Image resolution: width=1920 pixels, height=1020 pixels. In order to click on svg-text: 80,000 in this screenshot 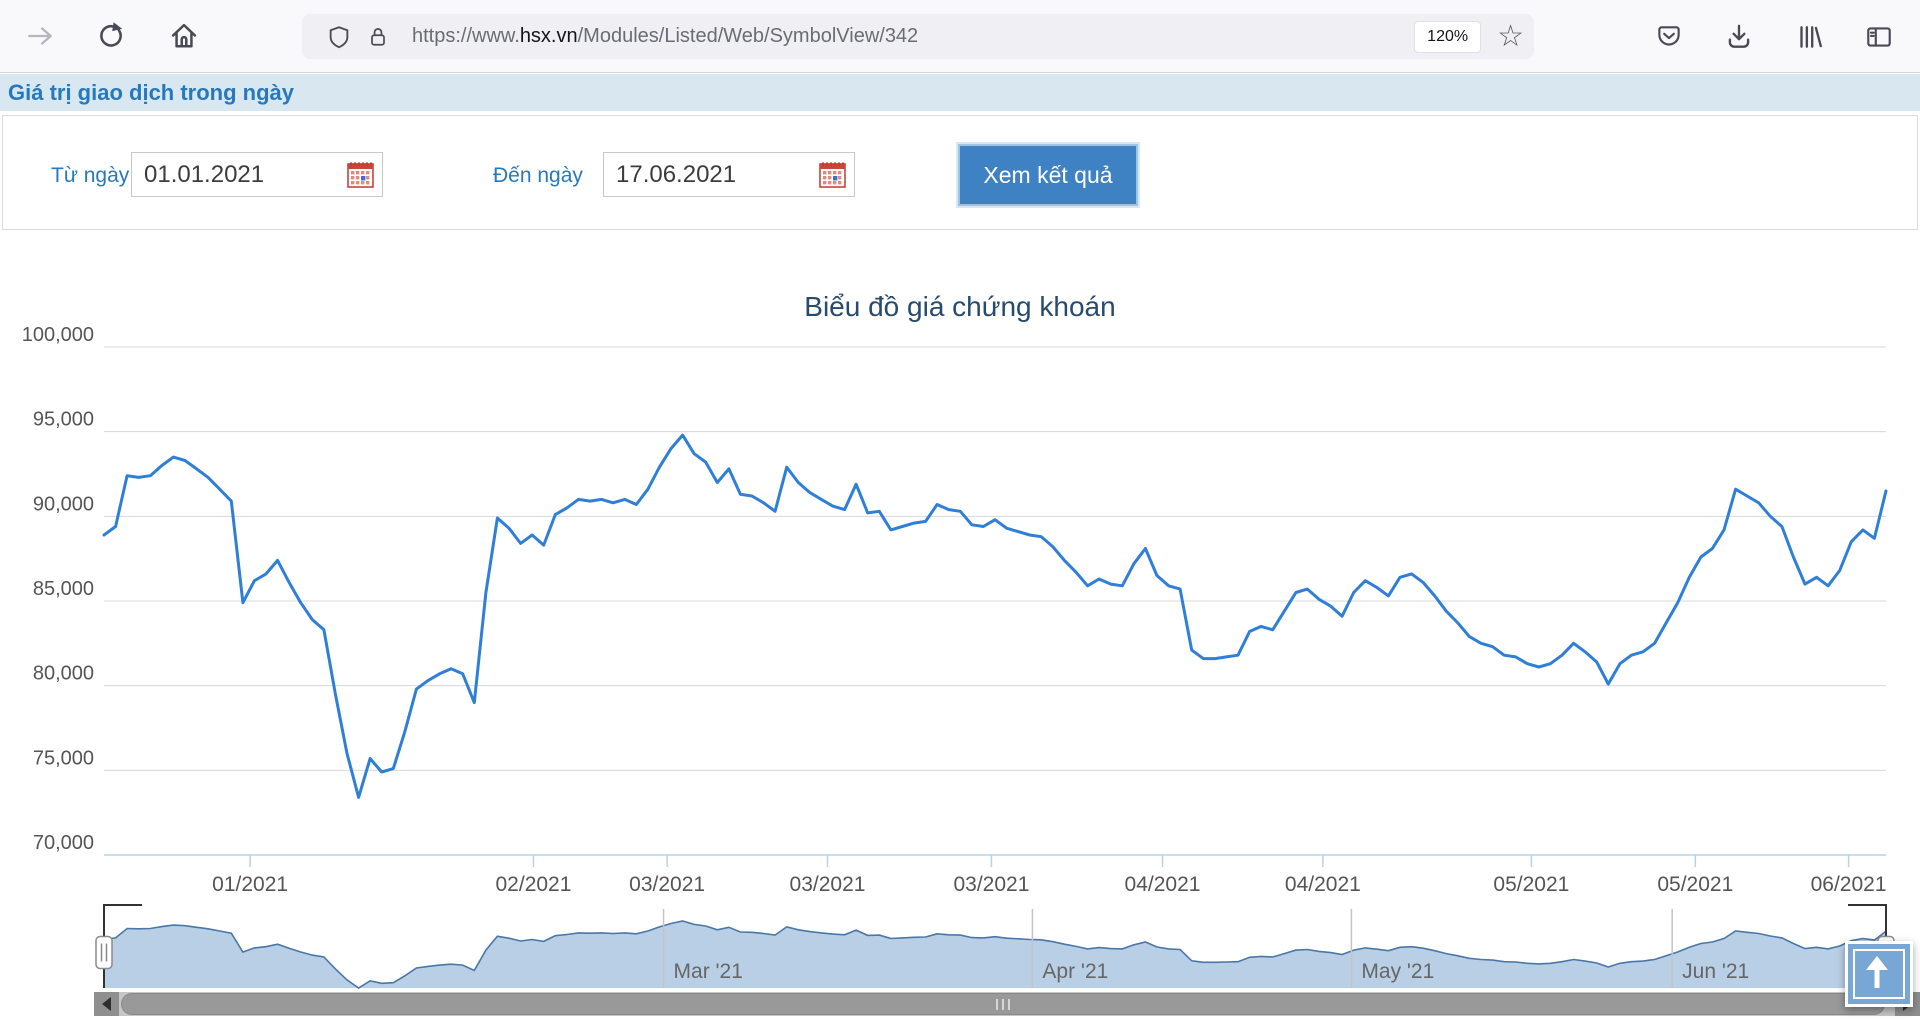, I will do `click(63, 674)`.